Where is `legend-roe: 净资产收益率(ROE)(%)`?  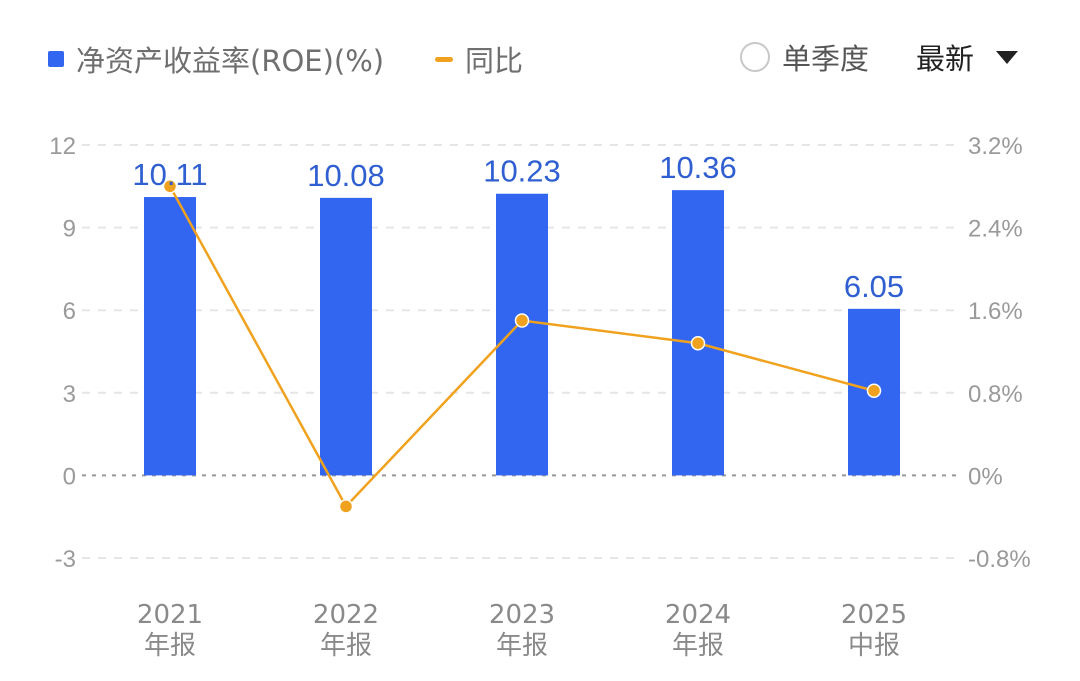
legend-roe: 净资产收益率(ROE)(%) is located at coordinates (216, 59).